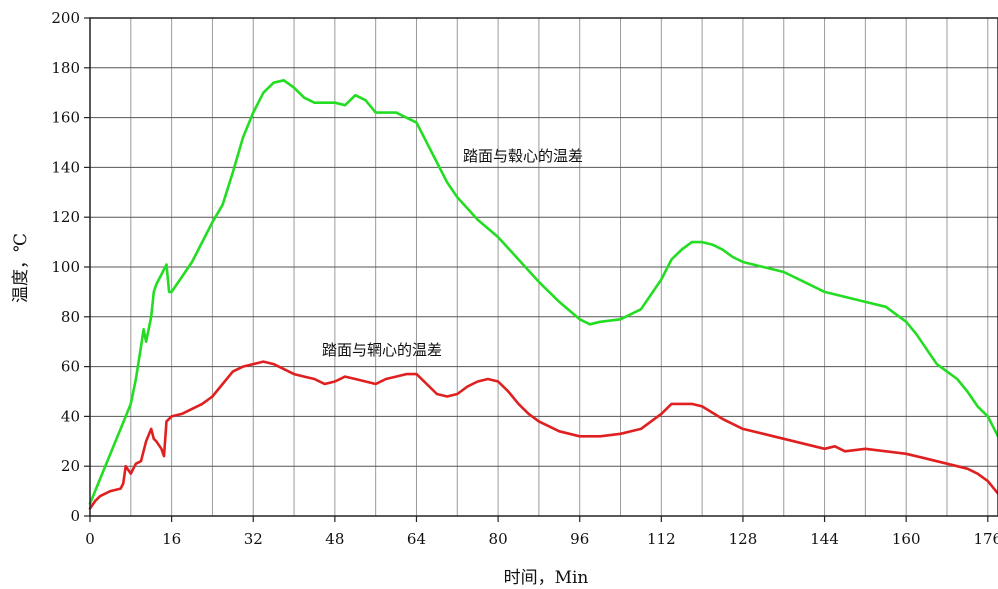 The width and height of the screenshot is (998, 589). I want to click on x-tick-label: 176, so click(985, 539).